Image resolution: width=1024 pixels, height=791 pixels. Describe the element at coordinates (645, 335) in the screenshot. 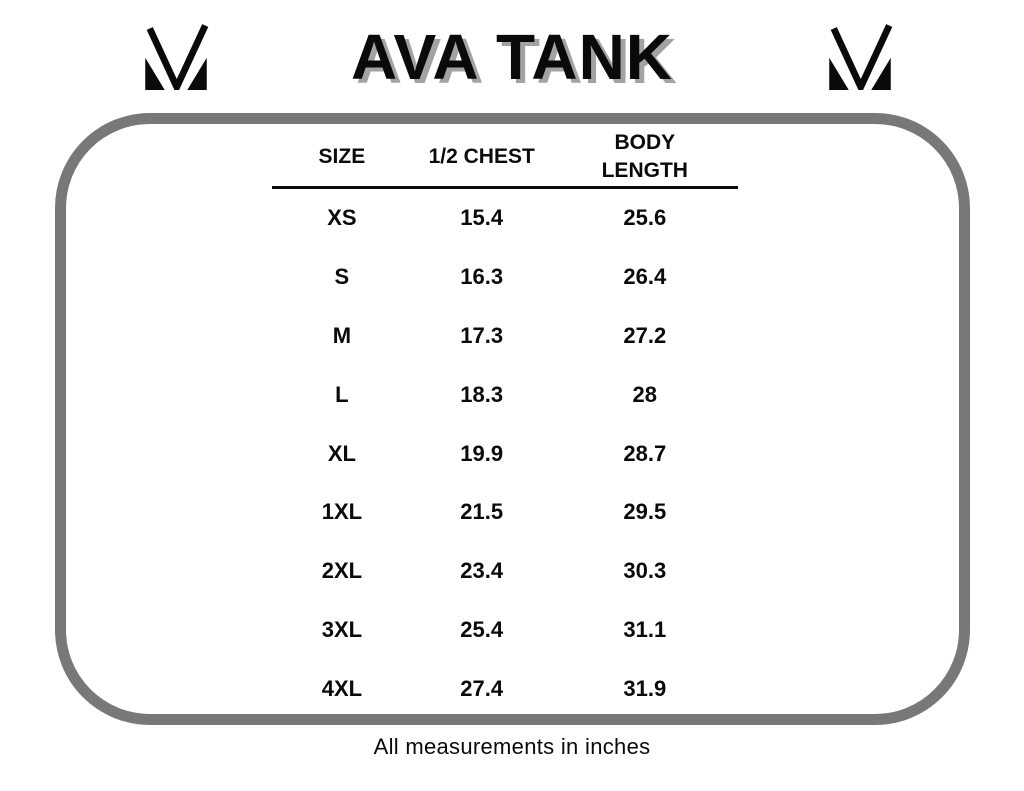

I see `body-length-cell: 27.2` at that location.